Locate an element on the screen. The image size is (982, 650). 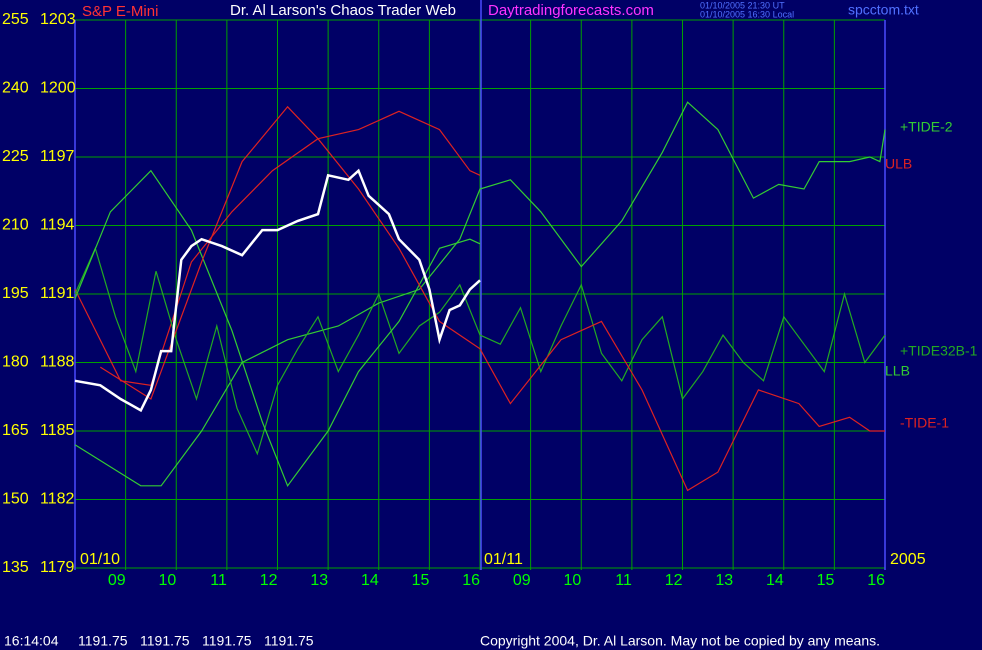
date-label: 01/11 is located at coordinates (503, 559).